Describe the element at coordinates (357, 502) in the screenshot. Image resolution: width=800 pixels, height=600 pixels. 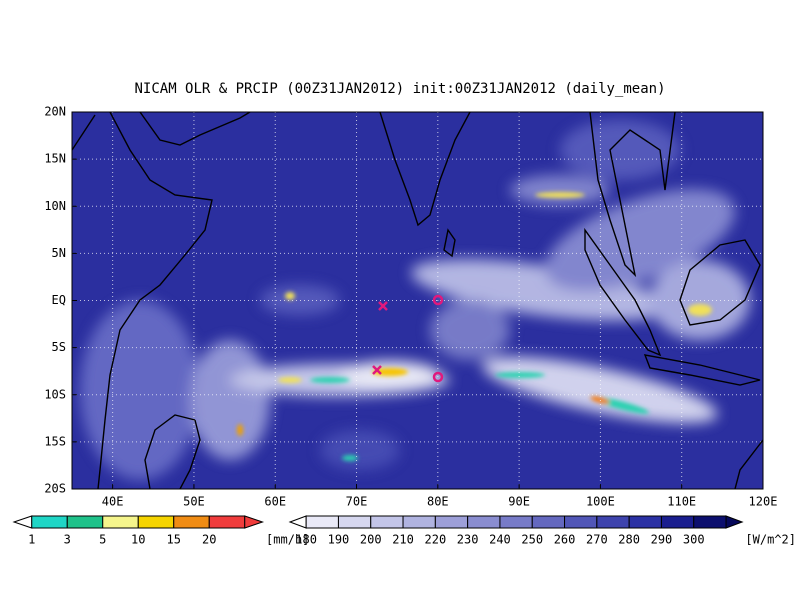
I see `lon-label: 70E` at that location.